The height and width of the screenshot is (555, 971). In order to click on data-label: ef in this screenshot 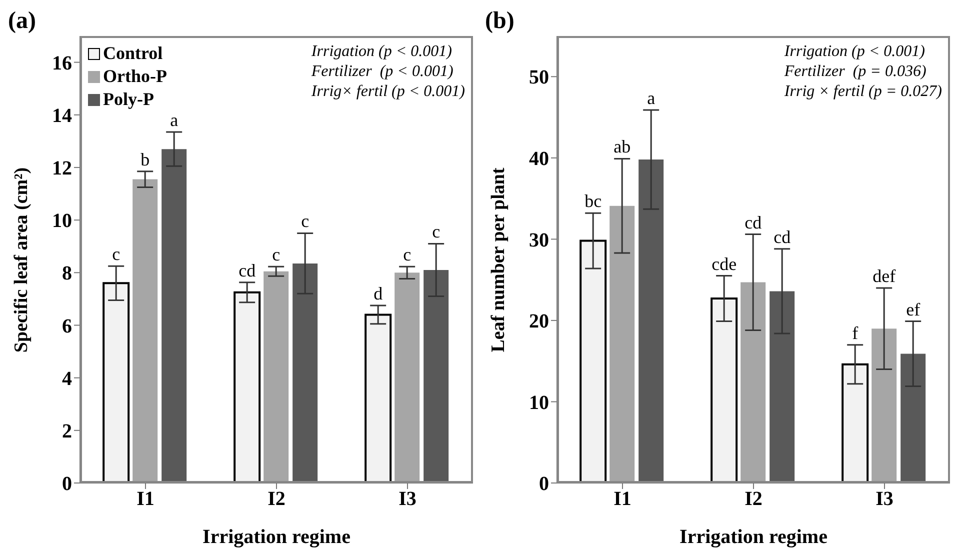, I will do `click(913, 309)`.